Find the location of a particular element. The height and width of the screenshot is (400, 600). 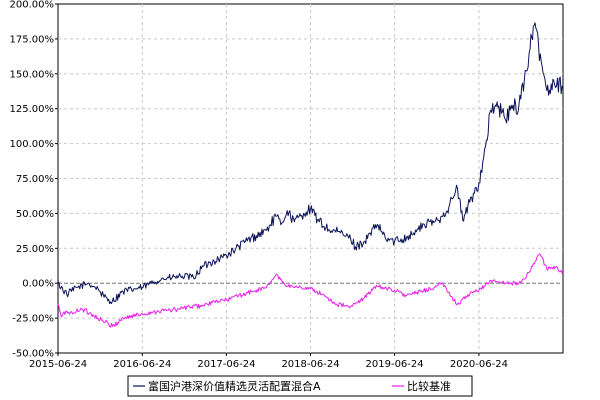

y-tick-label: 25.00% is located at coordinates (35, 249).